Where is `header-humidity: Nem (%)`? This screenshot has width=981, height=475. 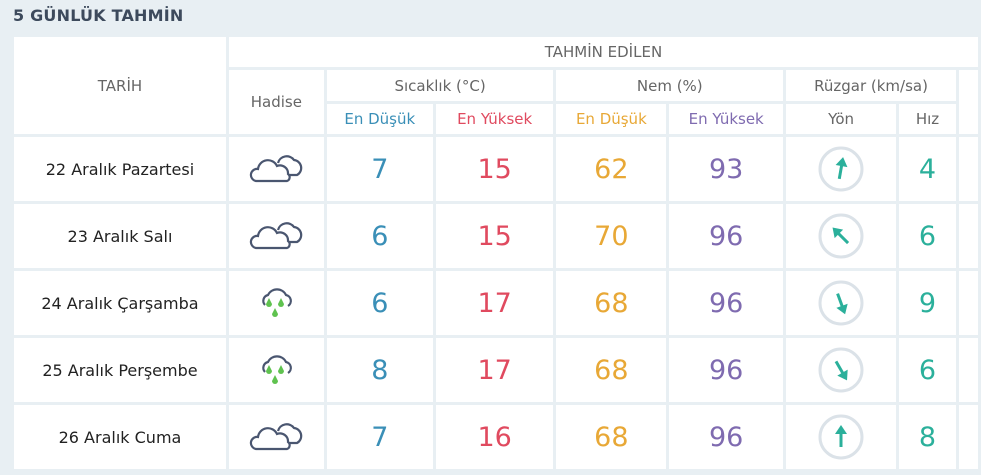
header-humidity: Nem (%) is located at coordinates (670, 85).